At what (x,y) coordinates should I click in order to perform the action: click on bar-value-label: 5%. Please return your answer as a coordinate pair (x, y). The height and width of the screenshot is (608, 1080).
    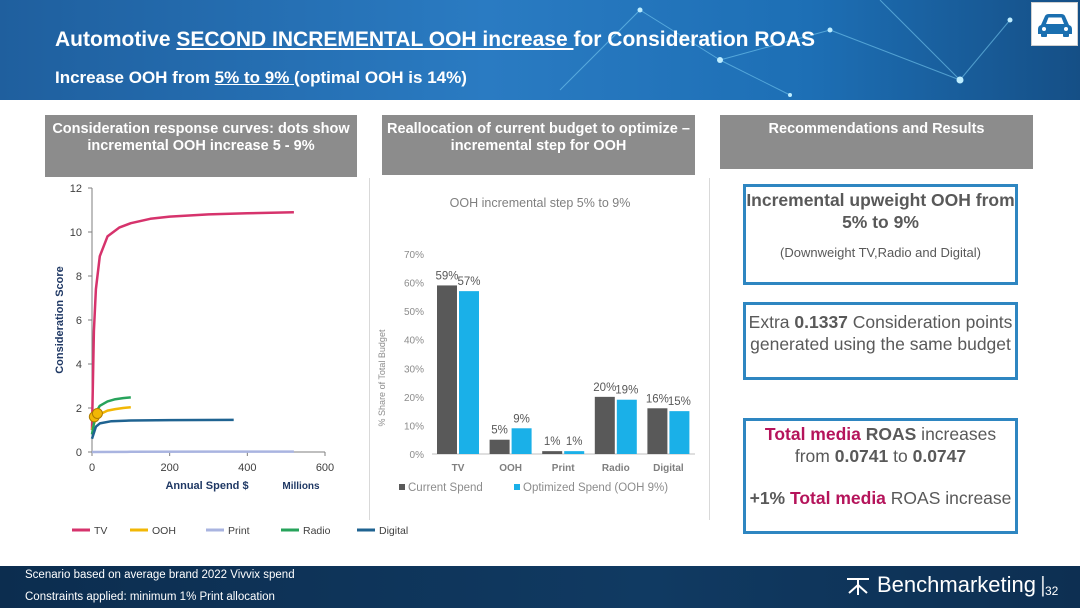
    Looking at the image, I should click on (499, 431).